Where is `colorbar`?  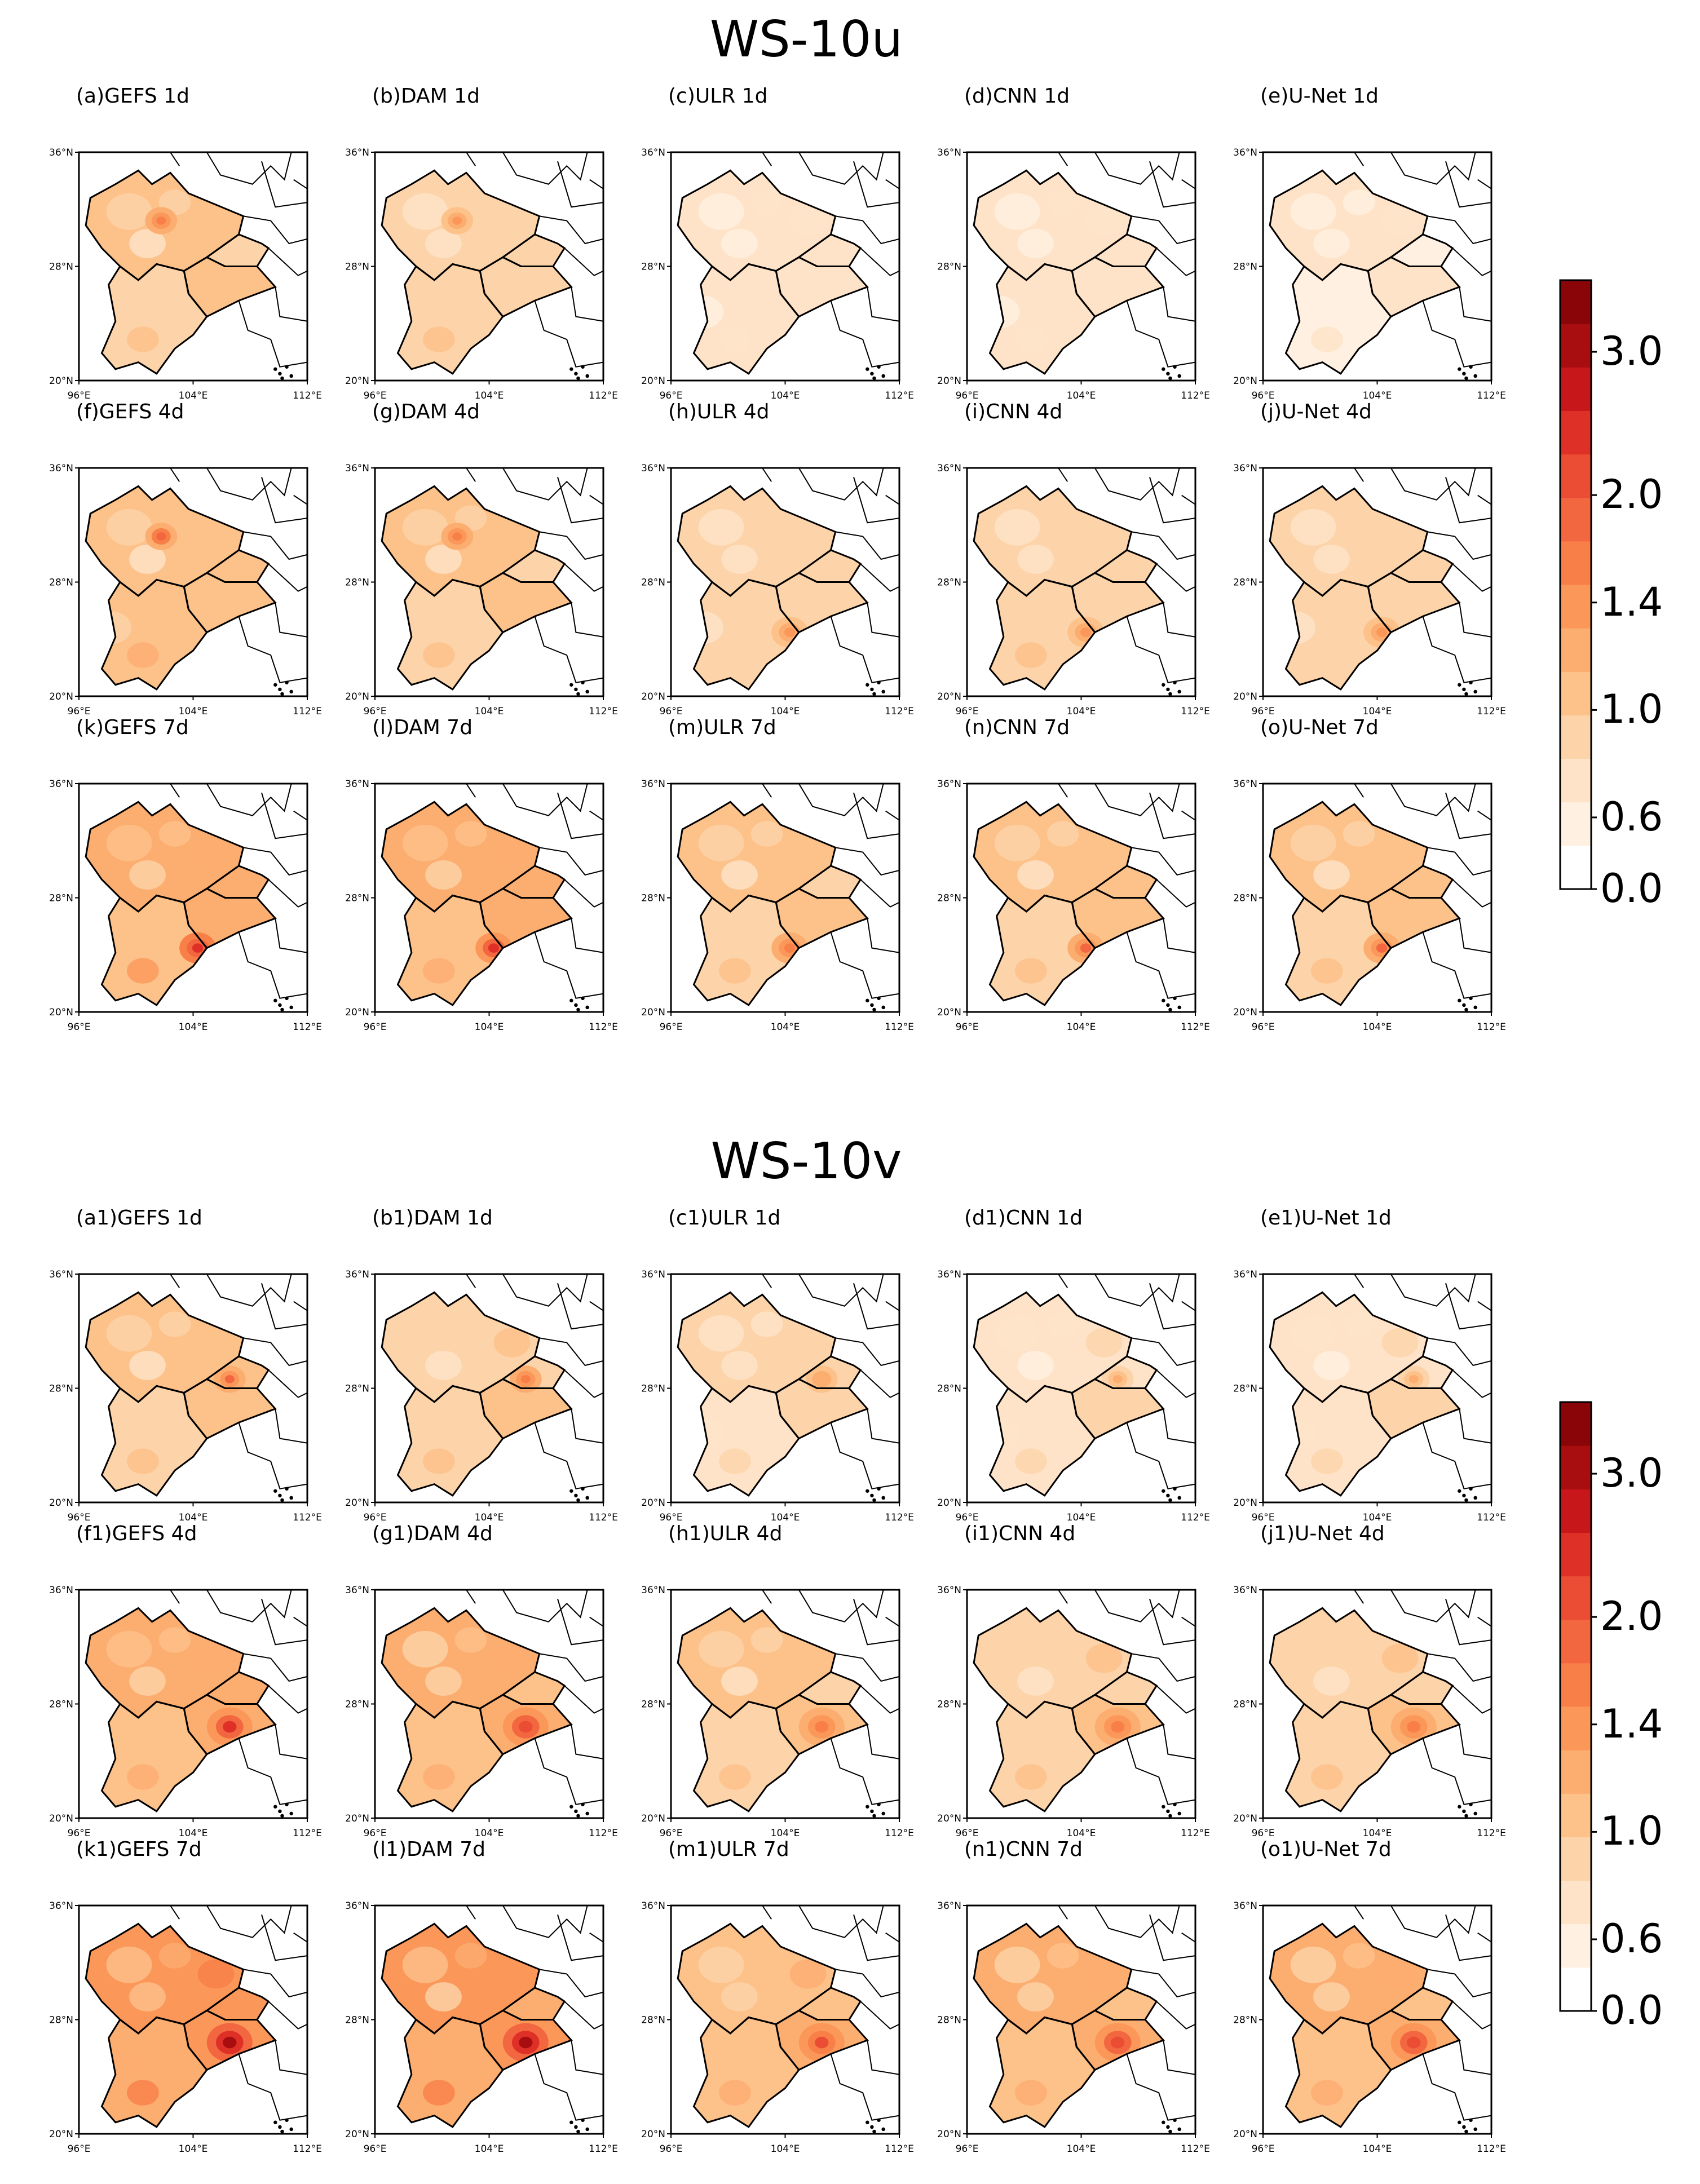 colorbar is located at coordinates (1578, 584).